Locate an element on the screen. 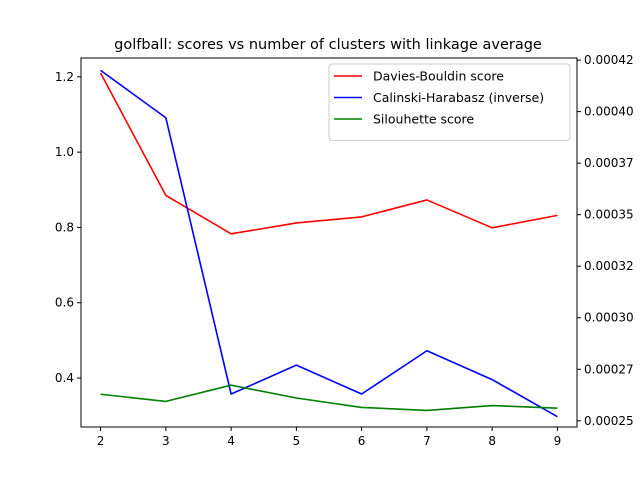  y-right-tick-label: 0.00035 is located at coordinates (609, 215).